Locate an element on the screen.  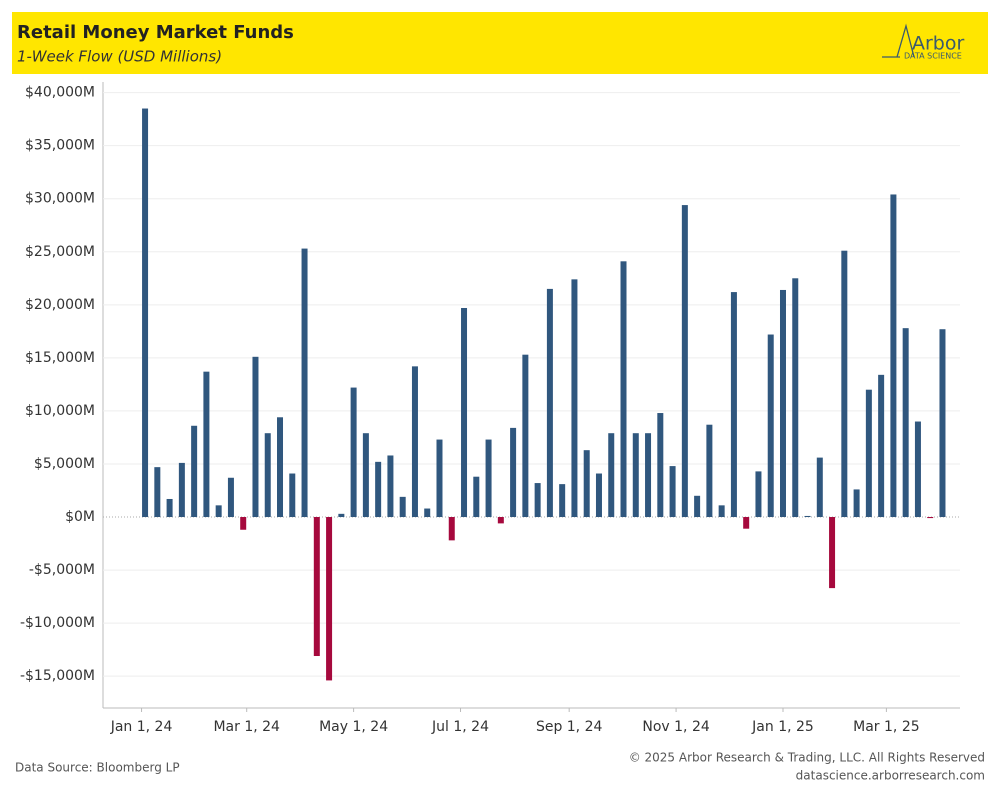
x-tick-label: Jan 1, 25 is located at coordinates (782, 727).